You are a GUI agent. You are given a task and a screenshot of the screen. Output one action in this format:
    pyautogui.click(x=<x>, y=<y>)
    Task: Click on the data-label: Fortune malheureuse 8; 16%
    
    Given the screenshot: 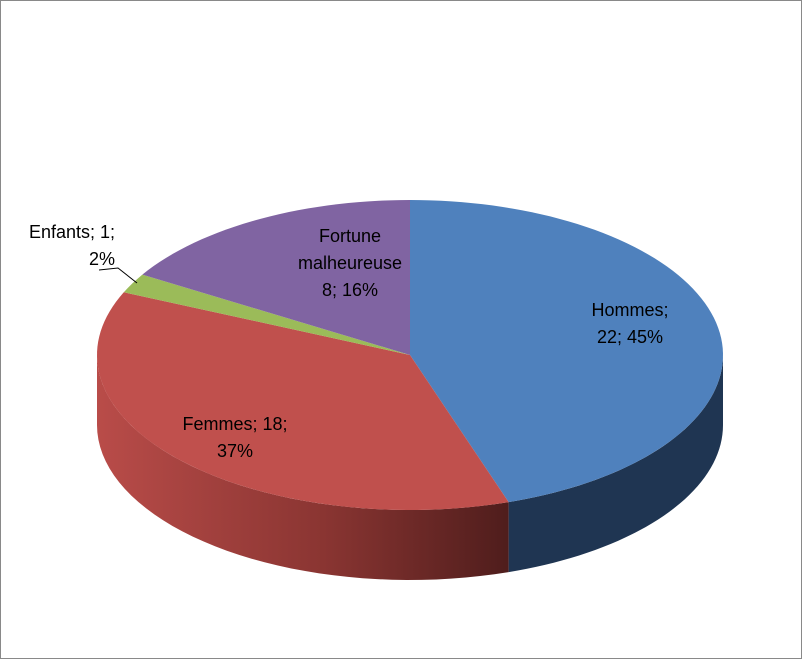 What is the action you would take?
    pyautogui.click(x=350, y=263)
    